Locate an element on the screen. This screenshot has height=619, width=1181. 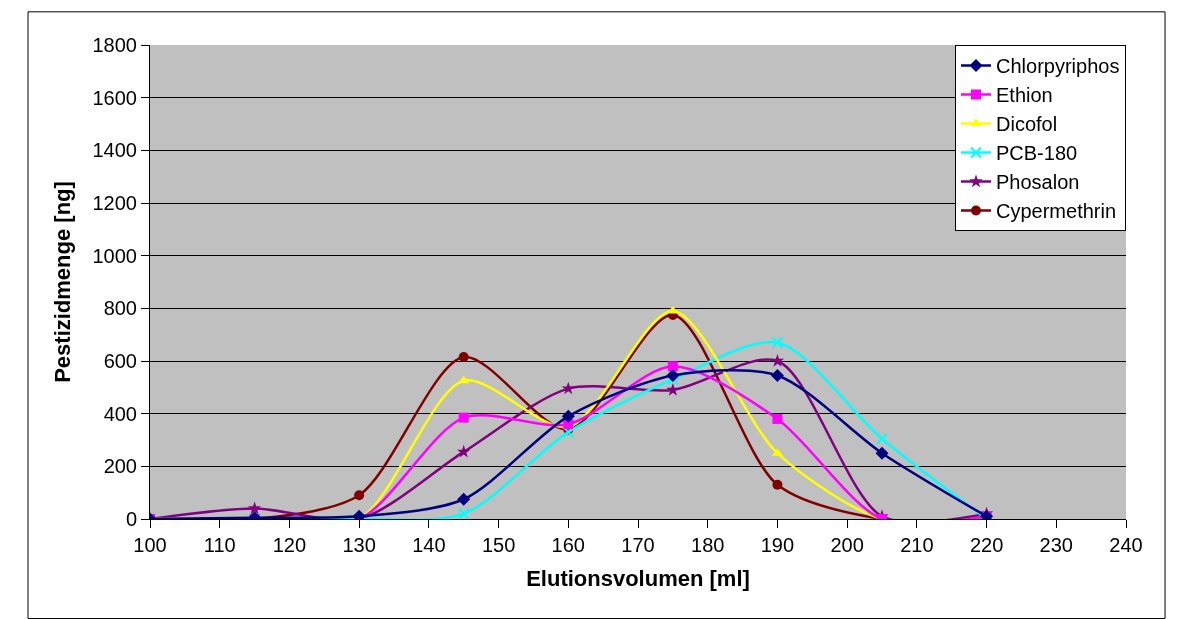
legend-label: Ethion is located at coordinates (1024, 95).